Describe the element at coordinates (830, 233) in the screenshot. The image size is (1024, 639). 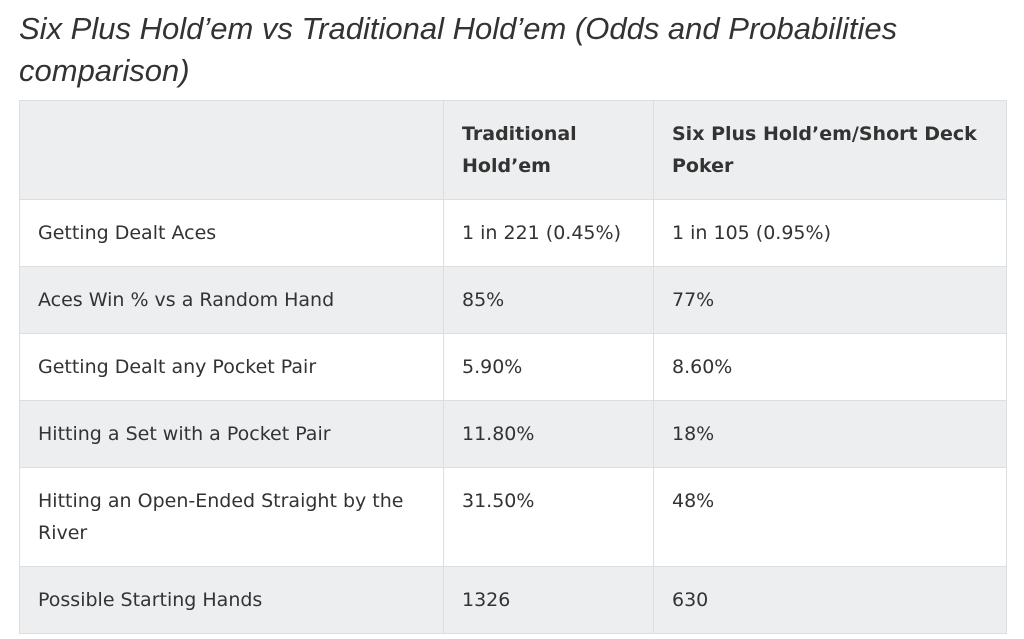
I see `cell-value: 1 in 105 (0.95%)` at that location.